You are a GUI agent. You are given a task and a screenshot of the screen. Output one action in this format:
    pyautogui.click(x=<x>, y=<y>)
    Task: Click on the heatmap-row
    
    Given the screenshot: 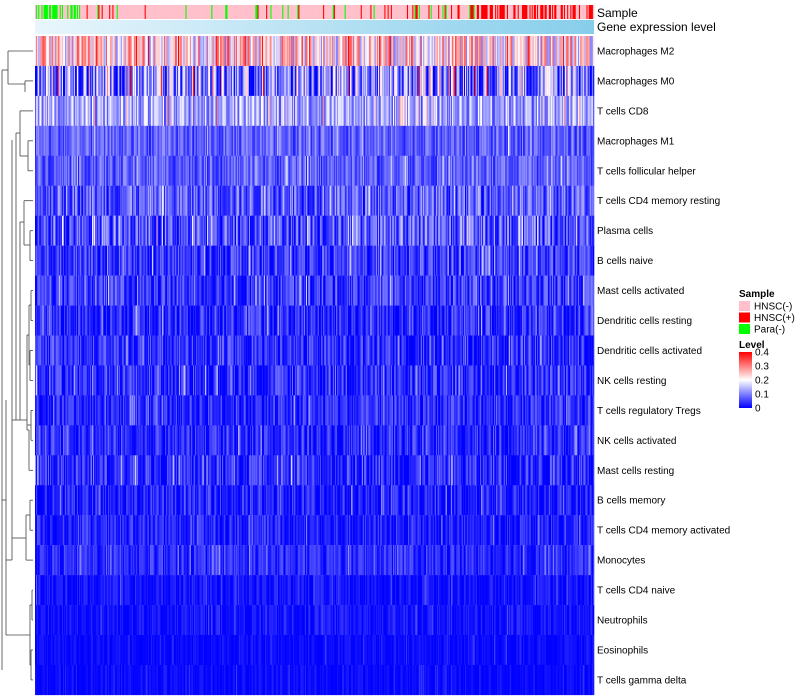 What is the action you would take?
    pyautogui.click(x=315, y=81)
    